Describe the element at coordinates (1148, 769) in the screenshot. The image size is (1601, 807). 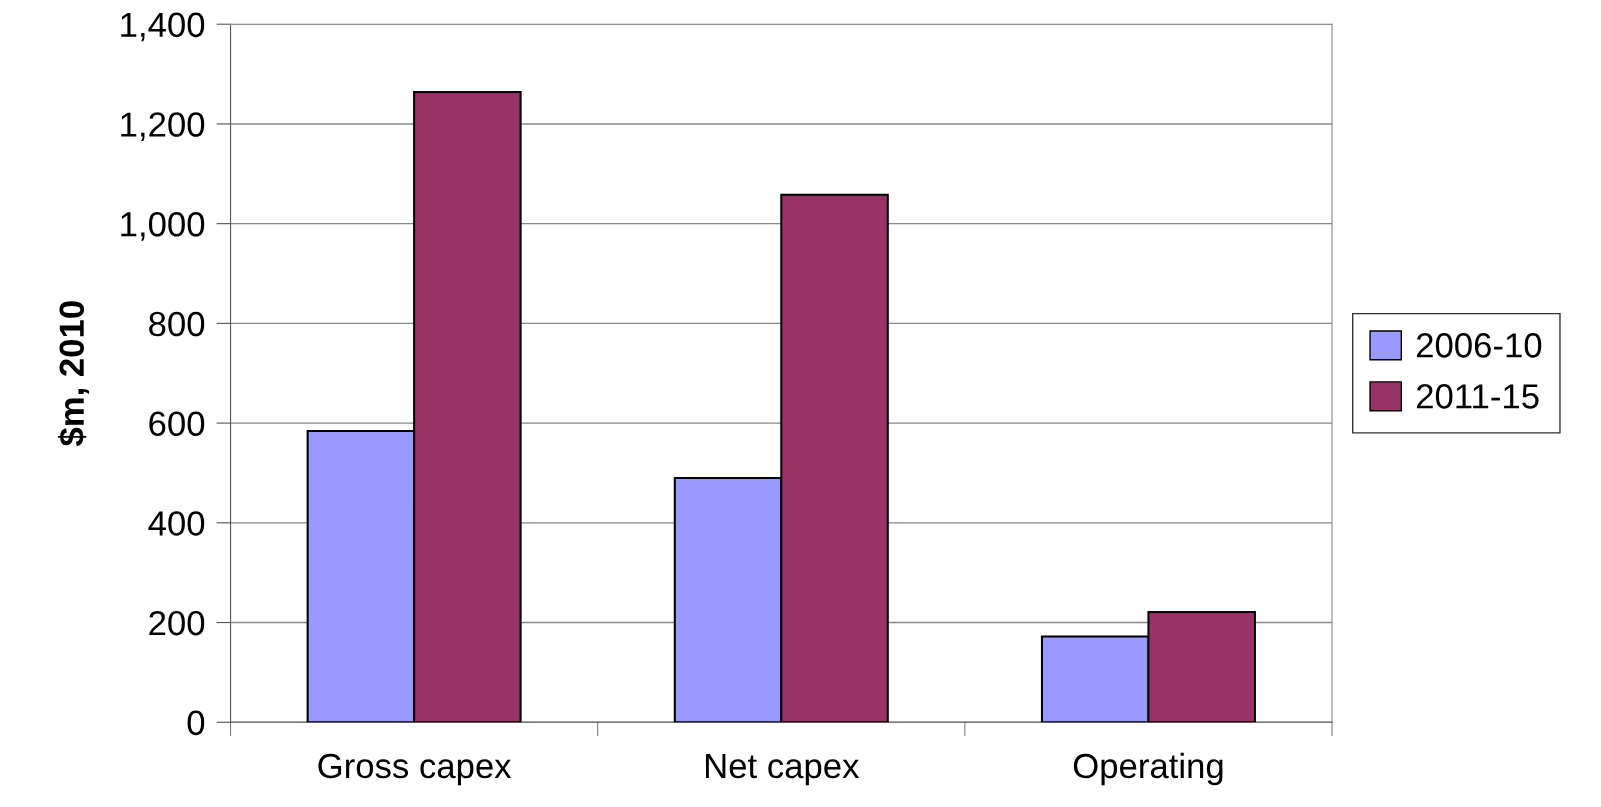
I see `x-tick-label: Operating` at that location.